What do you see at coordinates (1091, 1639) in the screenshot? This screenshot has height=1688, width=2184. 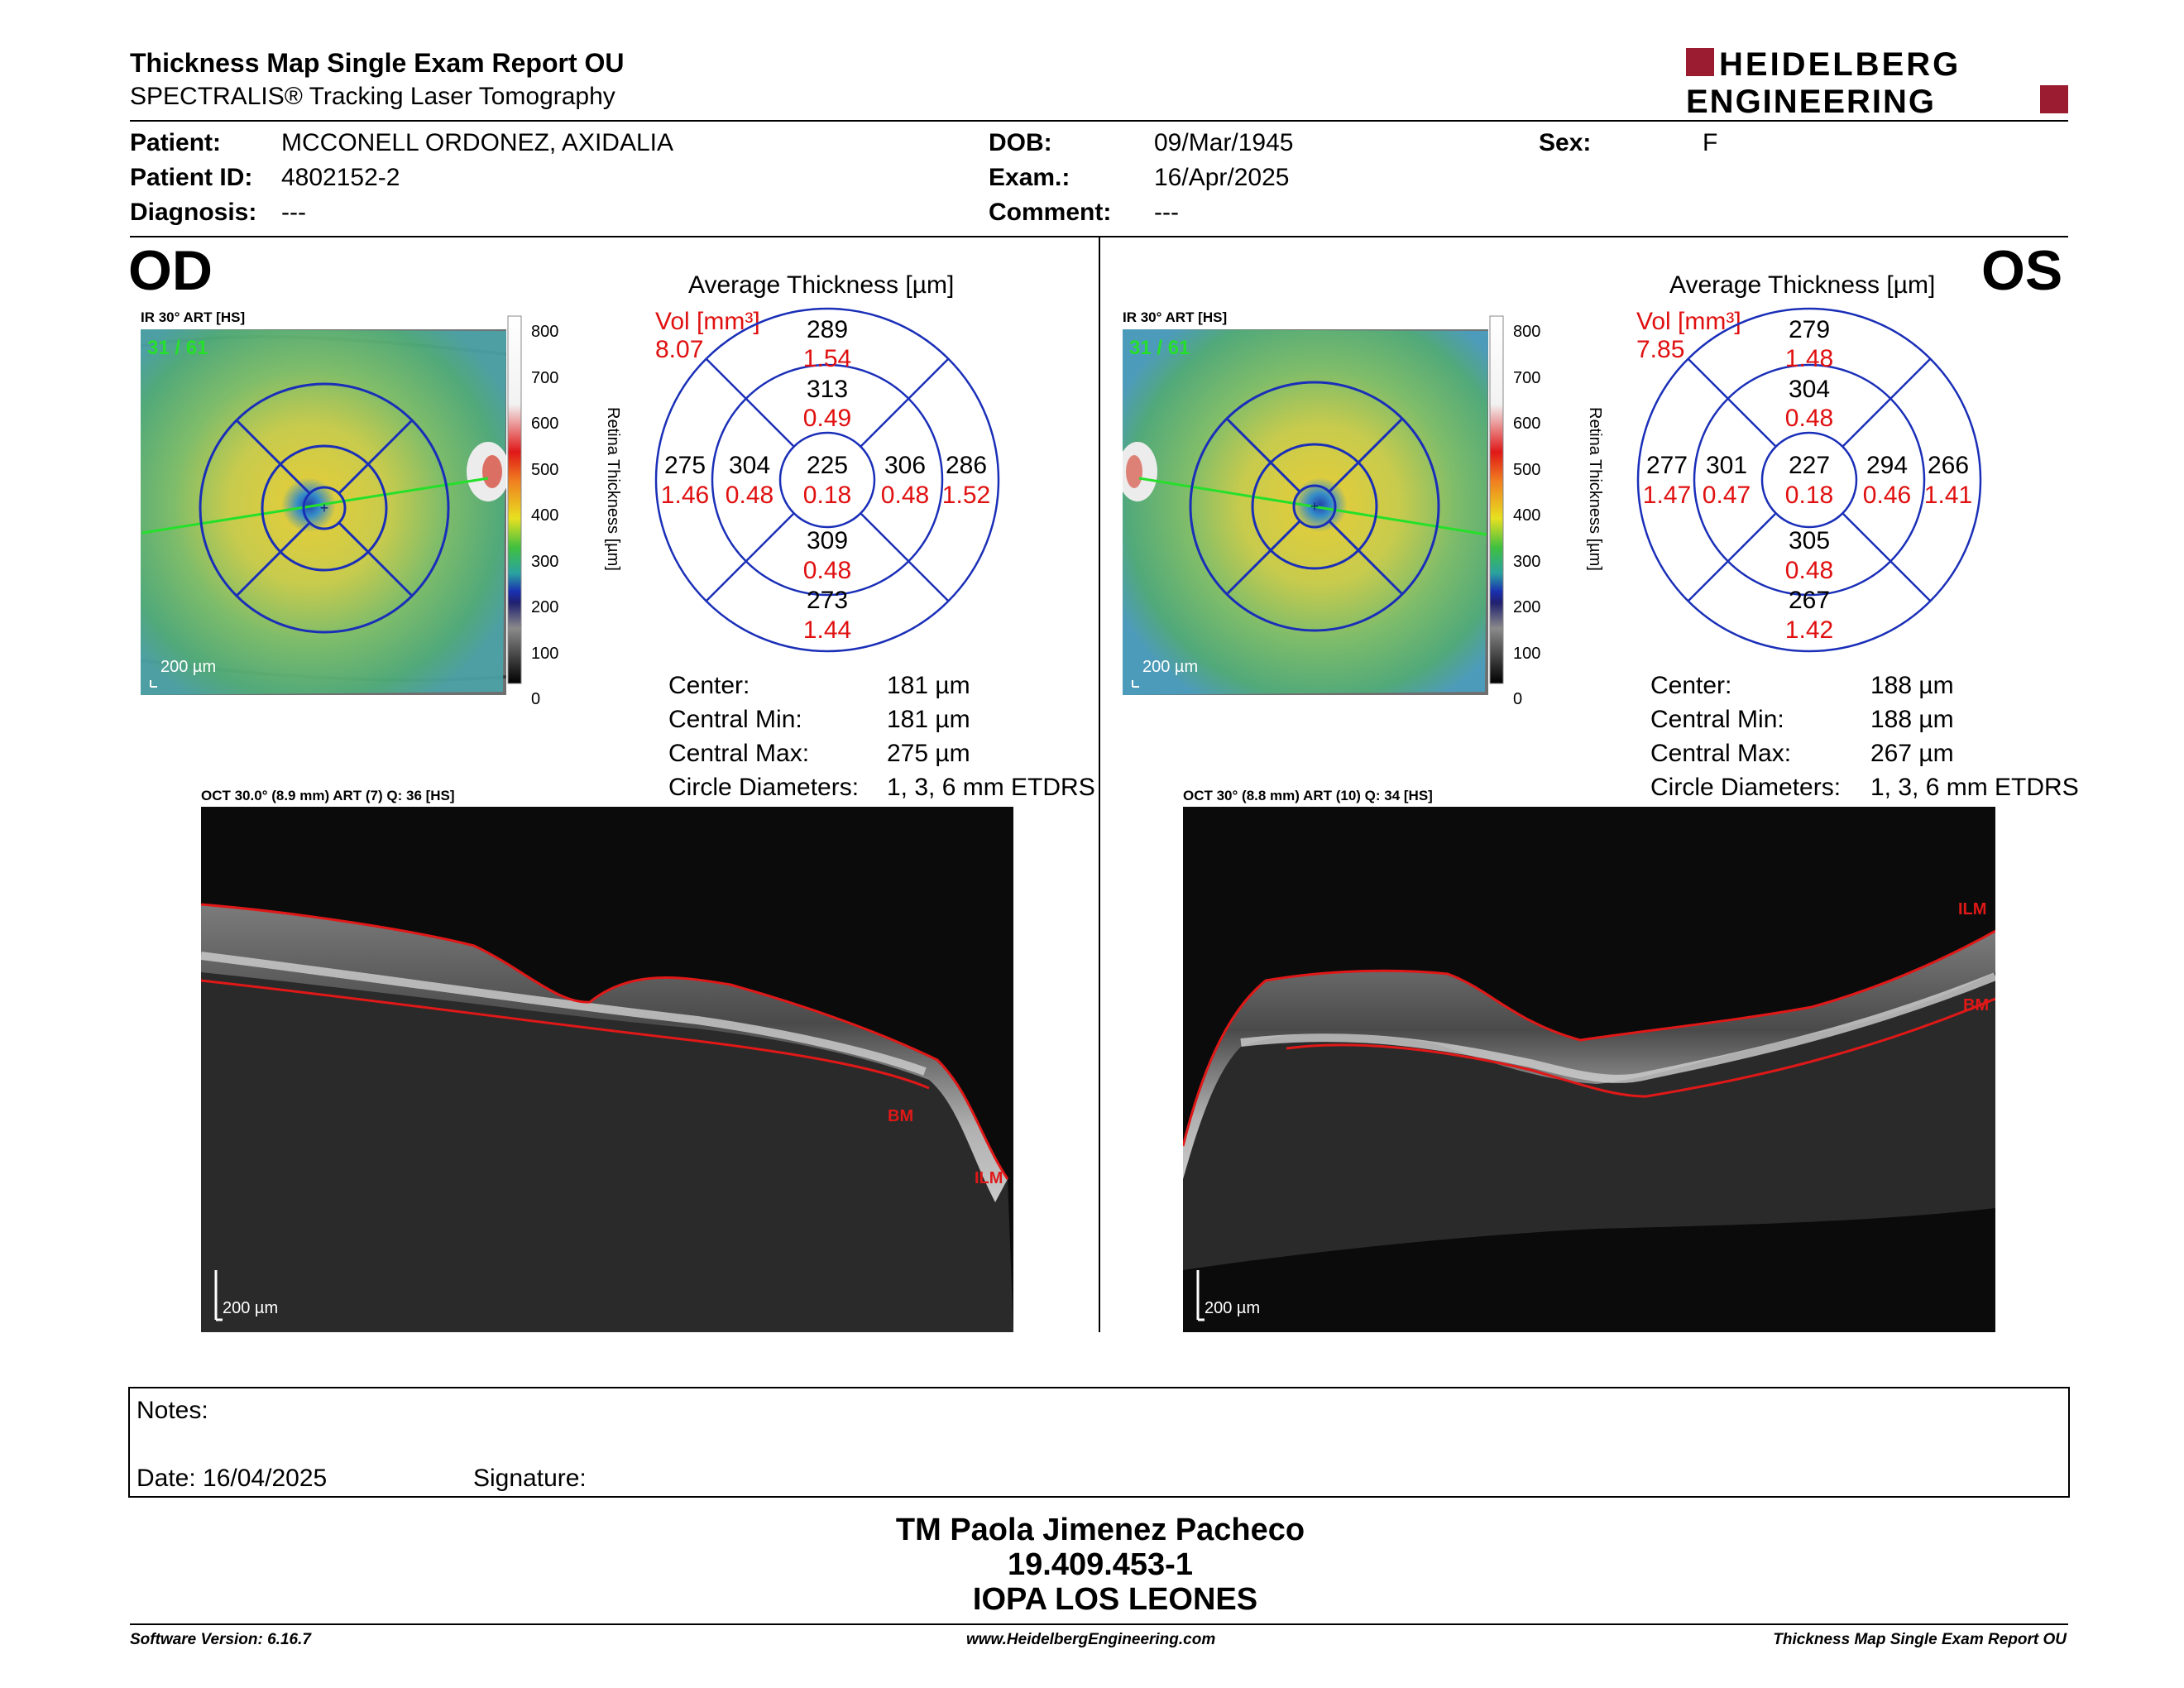 I see `website-link: www.HeidelbergEngineering.com` at bounding box center [1091, 1639].